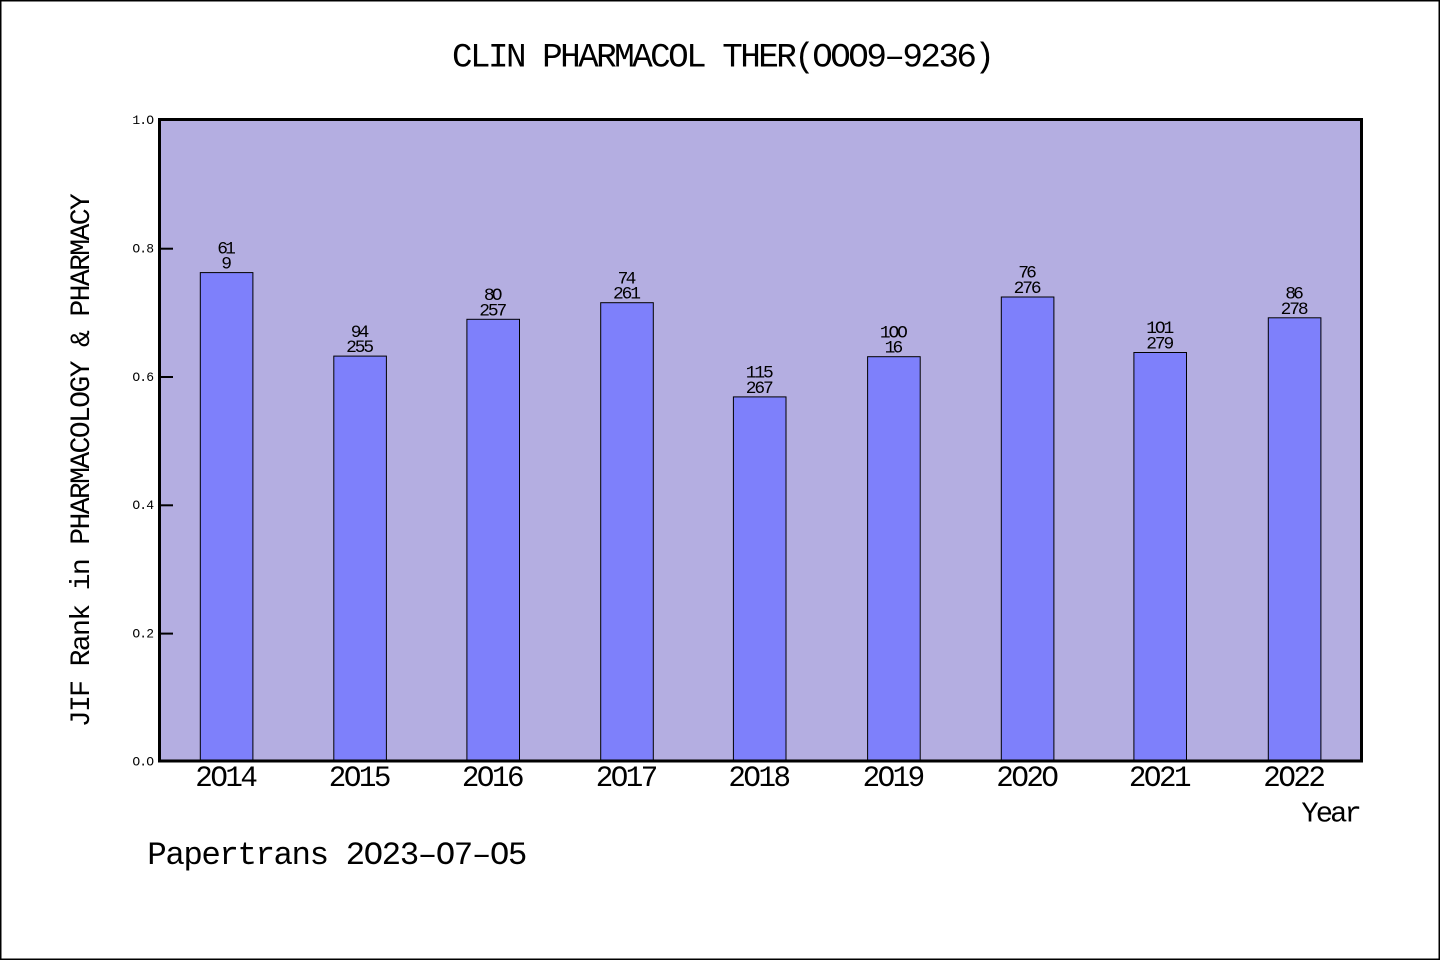  What do you see at coordinates (1160, 329) in the screenshot?
I see `svg-text: 1O1` at bounding box center [1160, 329].